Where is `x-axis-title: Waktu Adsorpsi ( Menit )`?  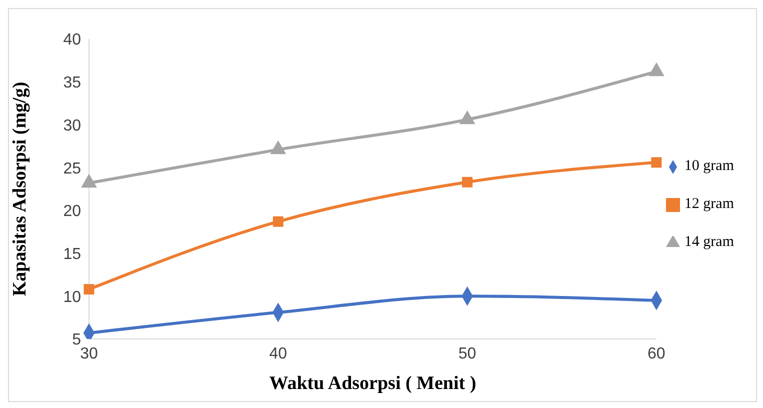
x-axis-title: Waktu Adsorpsi ( Menit ) is located at coordinates (372, 383).